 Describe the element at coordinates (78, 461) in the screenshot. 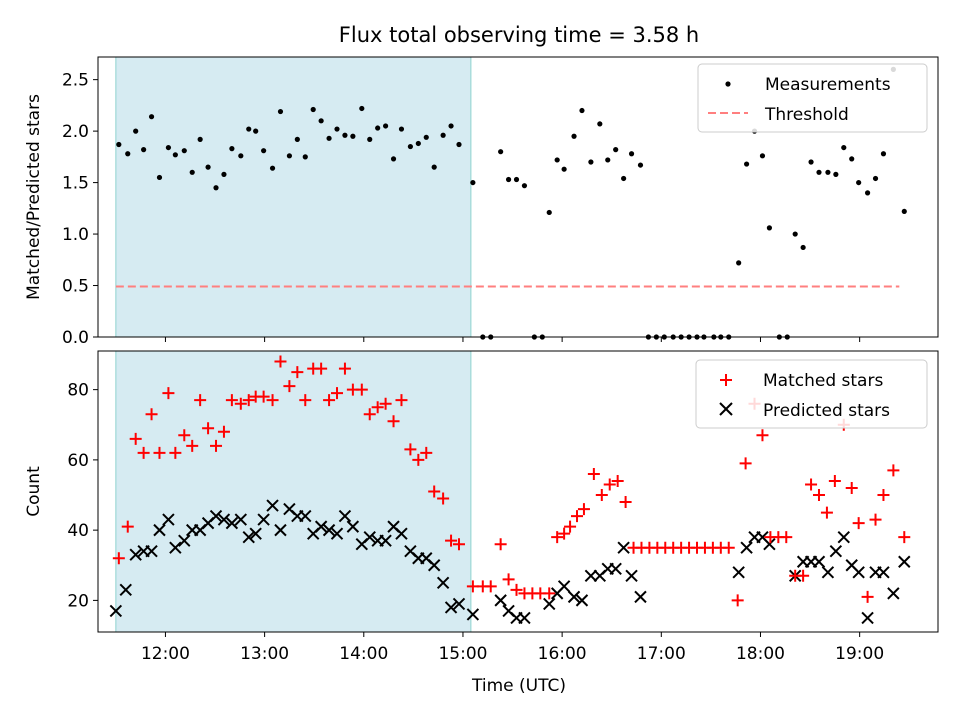

I see `y-tick-label: 60` at that location.